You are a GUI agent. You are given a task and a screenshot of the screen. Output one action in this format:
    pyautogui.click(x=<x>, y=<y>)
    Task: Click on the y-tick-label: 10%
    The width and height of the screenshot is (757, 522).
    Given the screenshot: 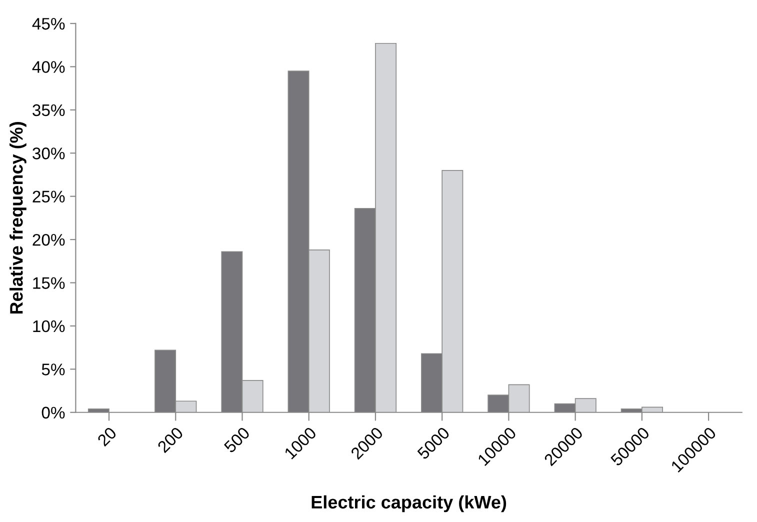 What is the action you would take?
    pyautogui.click(x=49, y=326)
    